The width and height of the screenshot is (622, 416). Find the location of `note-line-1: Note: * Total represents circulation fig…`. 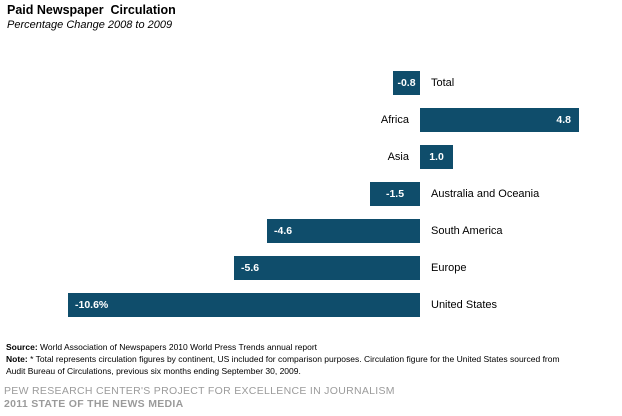

note-line-1: Note: * Total represents circulation fig… is located at coordinates (283, 359).